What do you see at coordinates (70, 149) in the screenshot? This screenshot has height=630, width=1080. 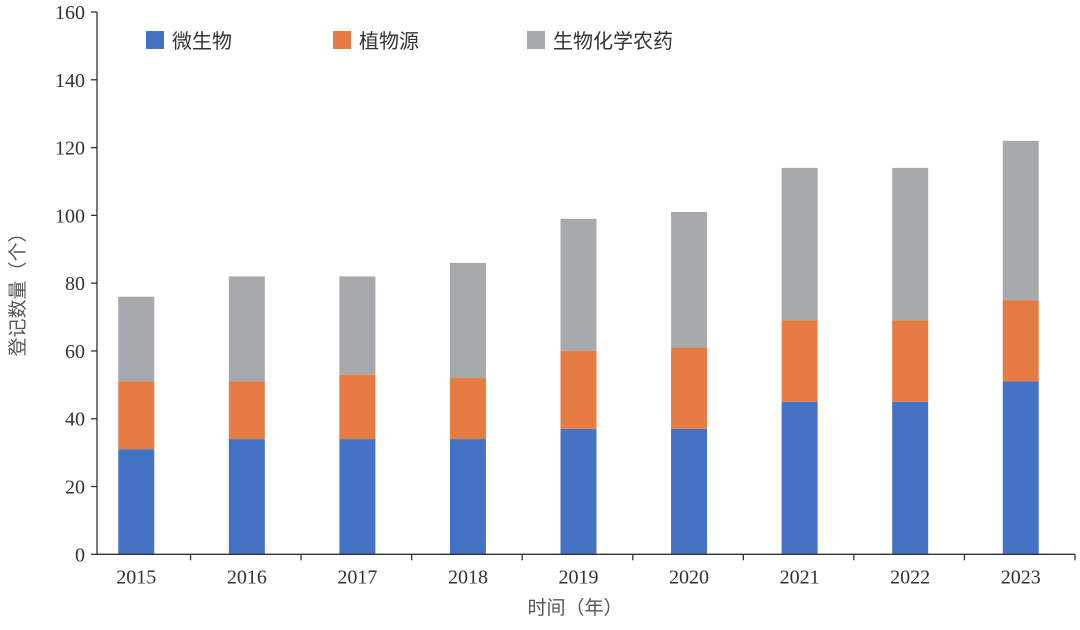 I see `y-tick-label: 120` at bounding box center [70, 149].